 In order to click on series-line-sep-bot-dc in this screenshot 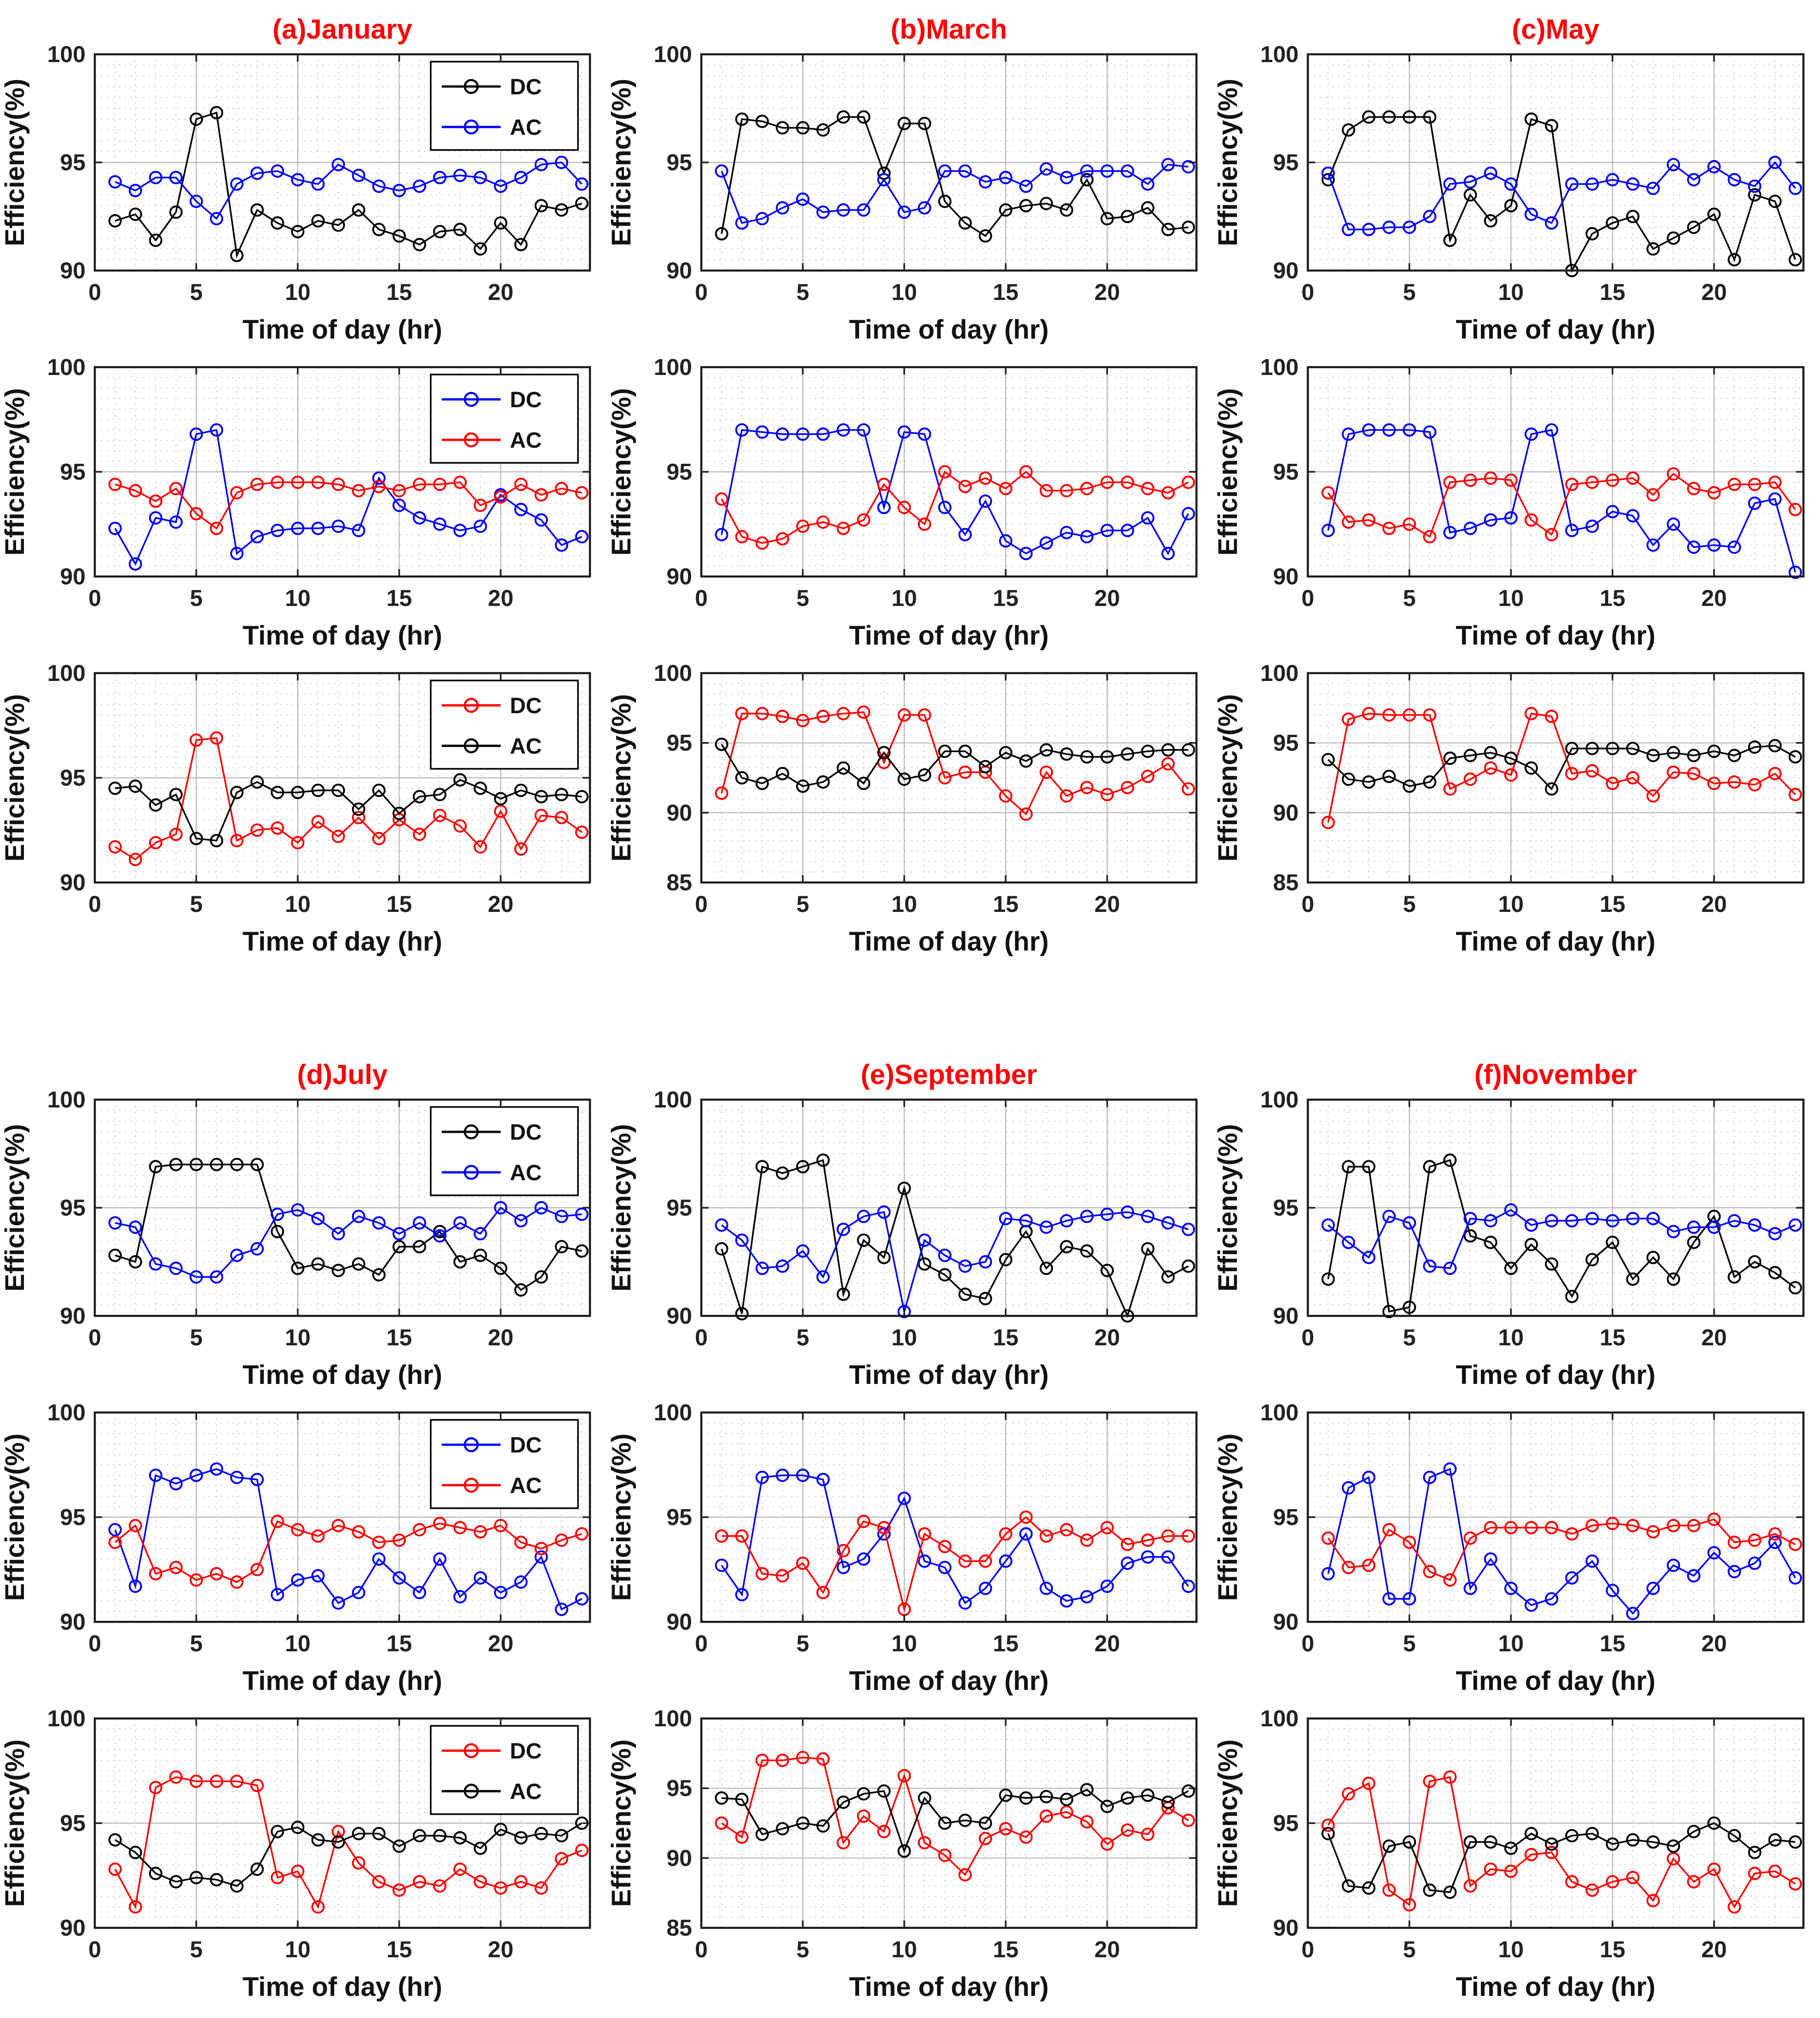, I will do `click(955, 1817)`.